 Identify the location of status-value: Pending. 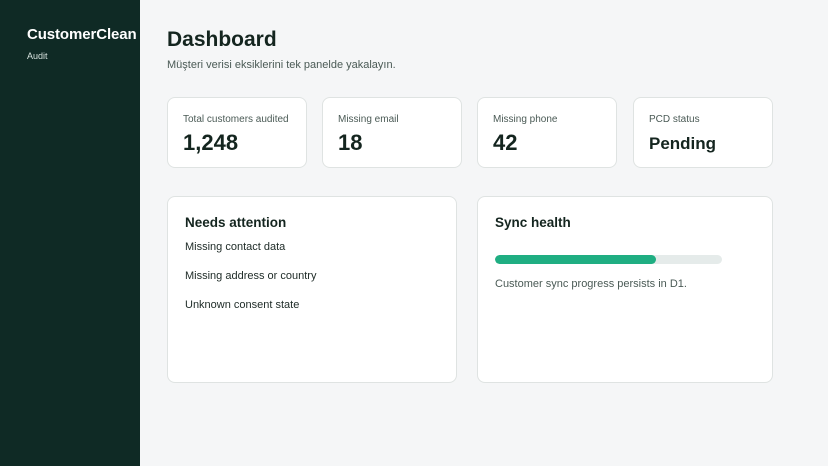
(683, 143).